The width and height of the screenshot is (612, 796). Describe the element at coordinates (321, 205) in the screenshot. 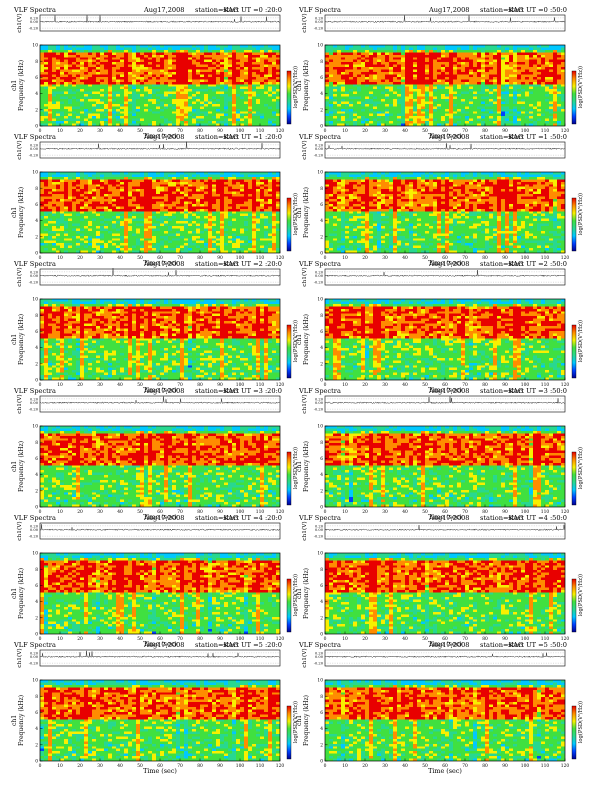

I see `y-tick-label: 6` at that location.